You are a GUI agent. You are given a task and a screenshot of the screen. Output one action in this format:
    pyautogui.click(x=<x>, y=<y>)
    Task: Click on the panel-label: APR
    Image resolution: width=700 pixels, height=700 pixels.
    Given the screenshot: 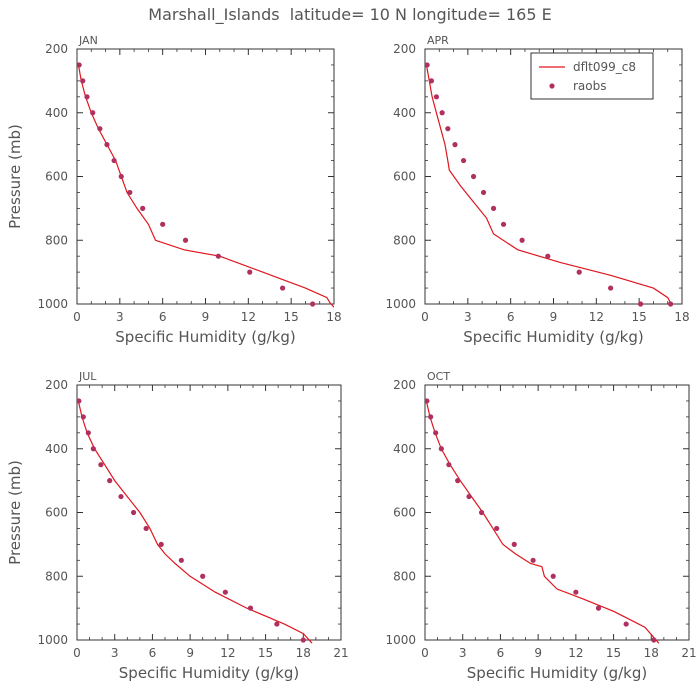 What is the action you would take?
    pyautogui.click(x=438, y=40)
    